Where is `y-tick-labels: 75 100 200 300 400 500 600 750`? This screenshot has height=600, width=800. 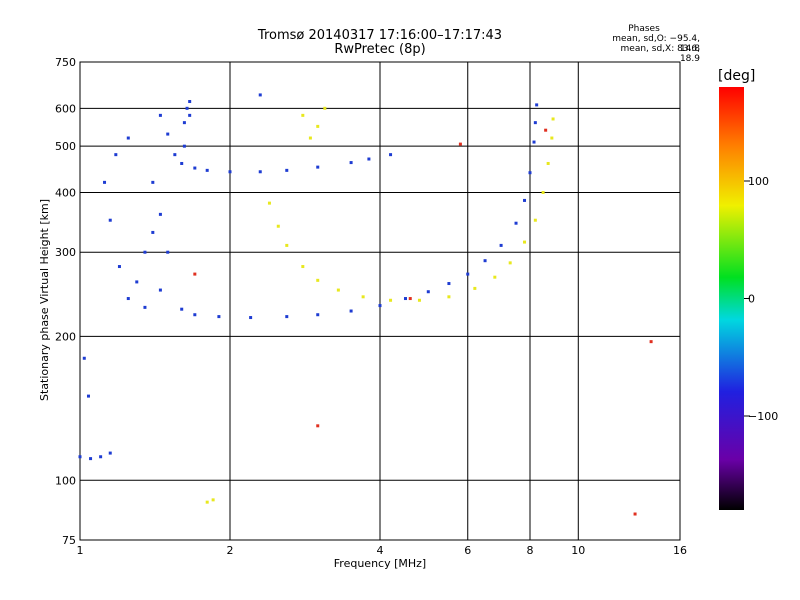
y-tick-labels: 75 100 200 300 400 500 600 750 is located at coordinates (65, 301).